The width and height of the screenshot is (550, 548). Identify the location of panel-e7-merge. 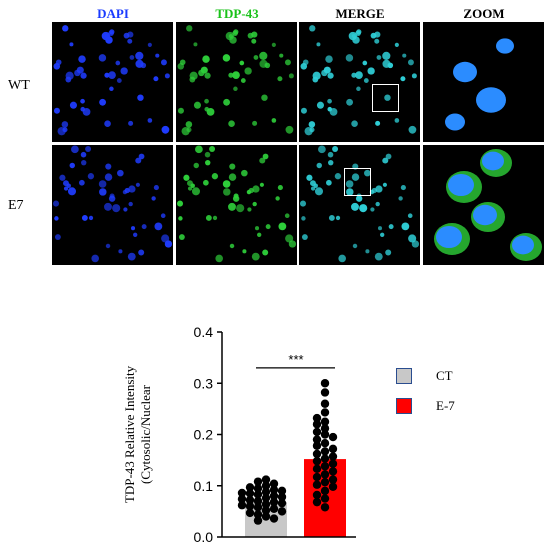
(359, 205).